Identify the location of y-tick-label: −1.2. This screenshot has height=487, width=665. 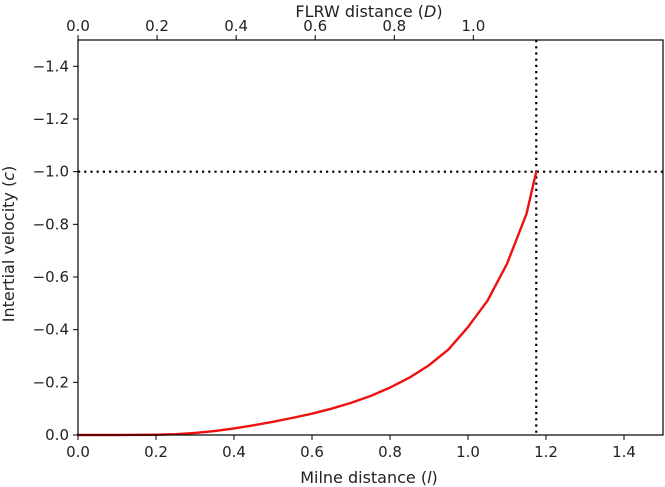
(51, 119).